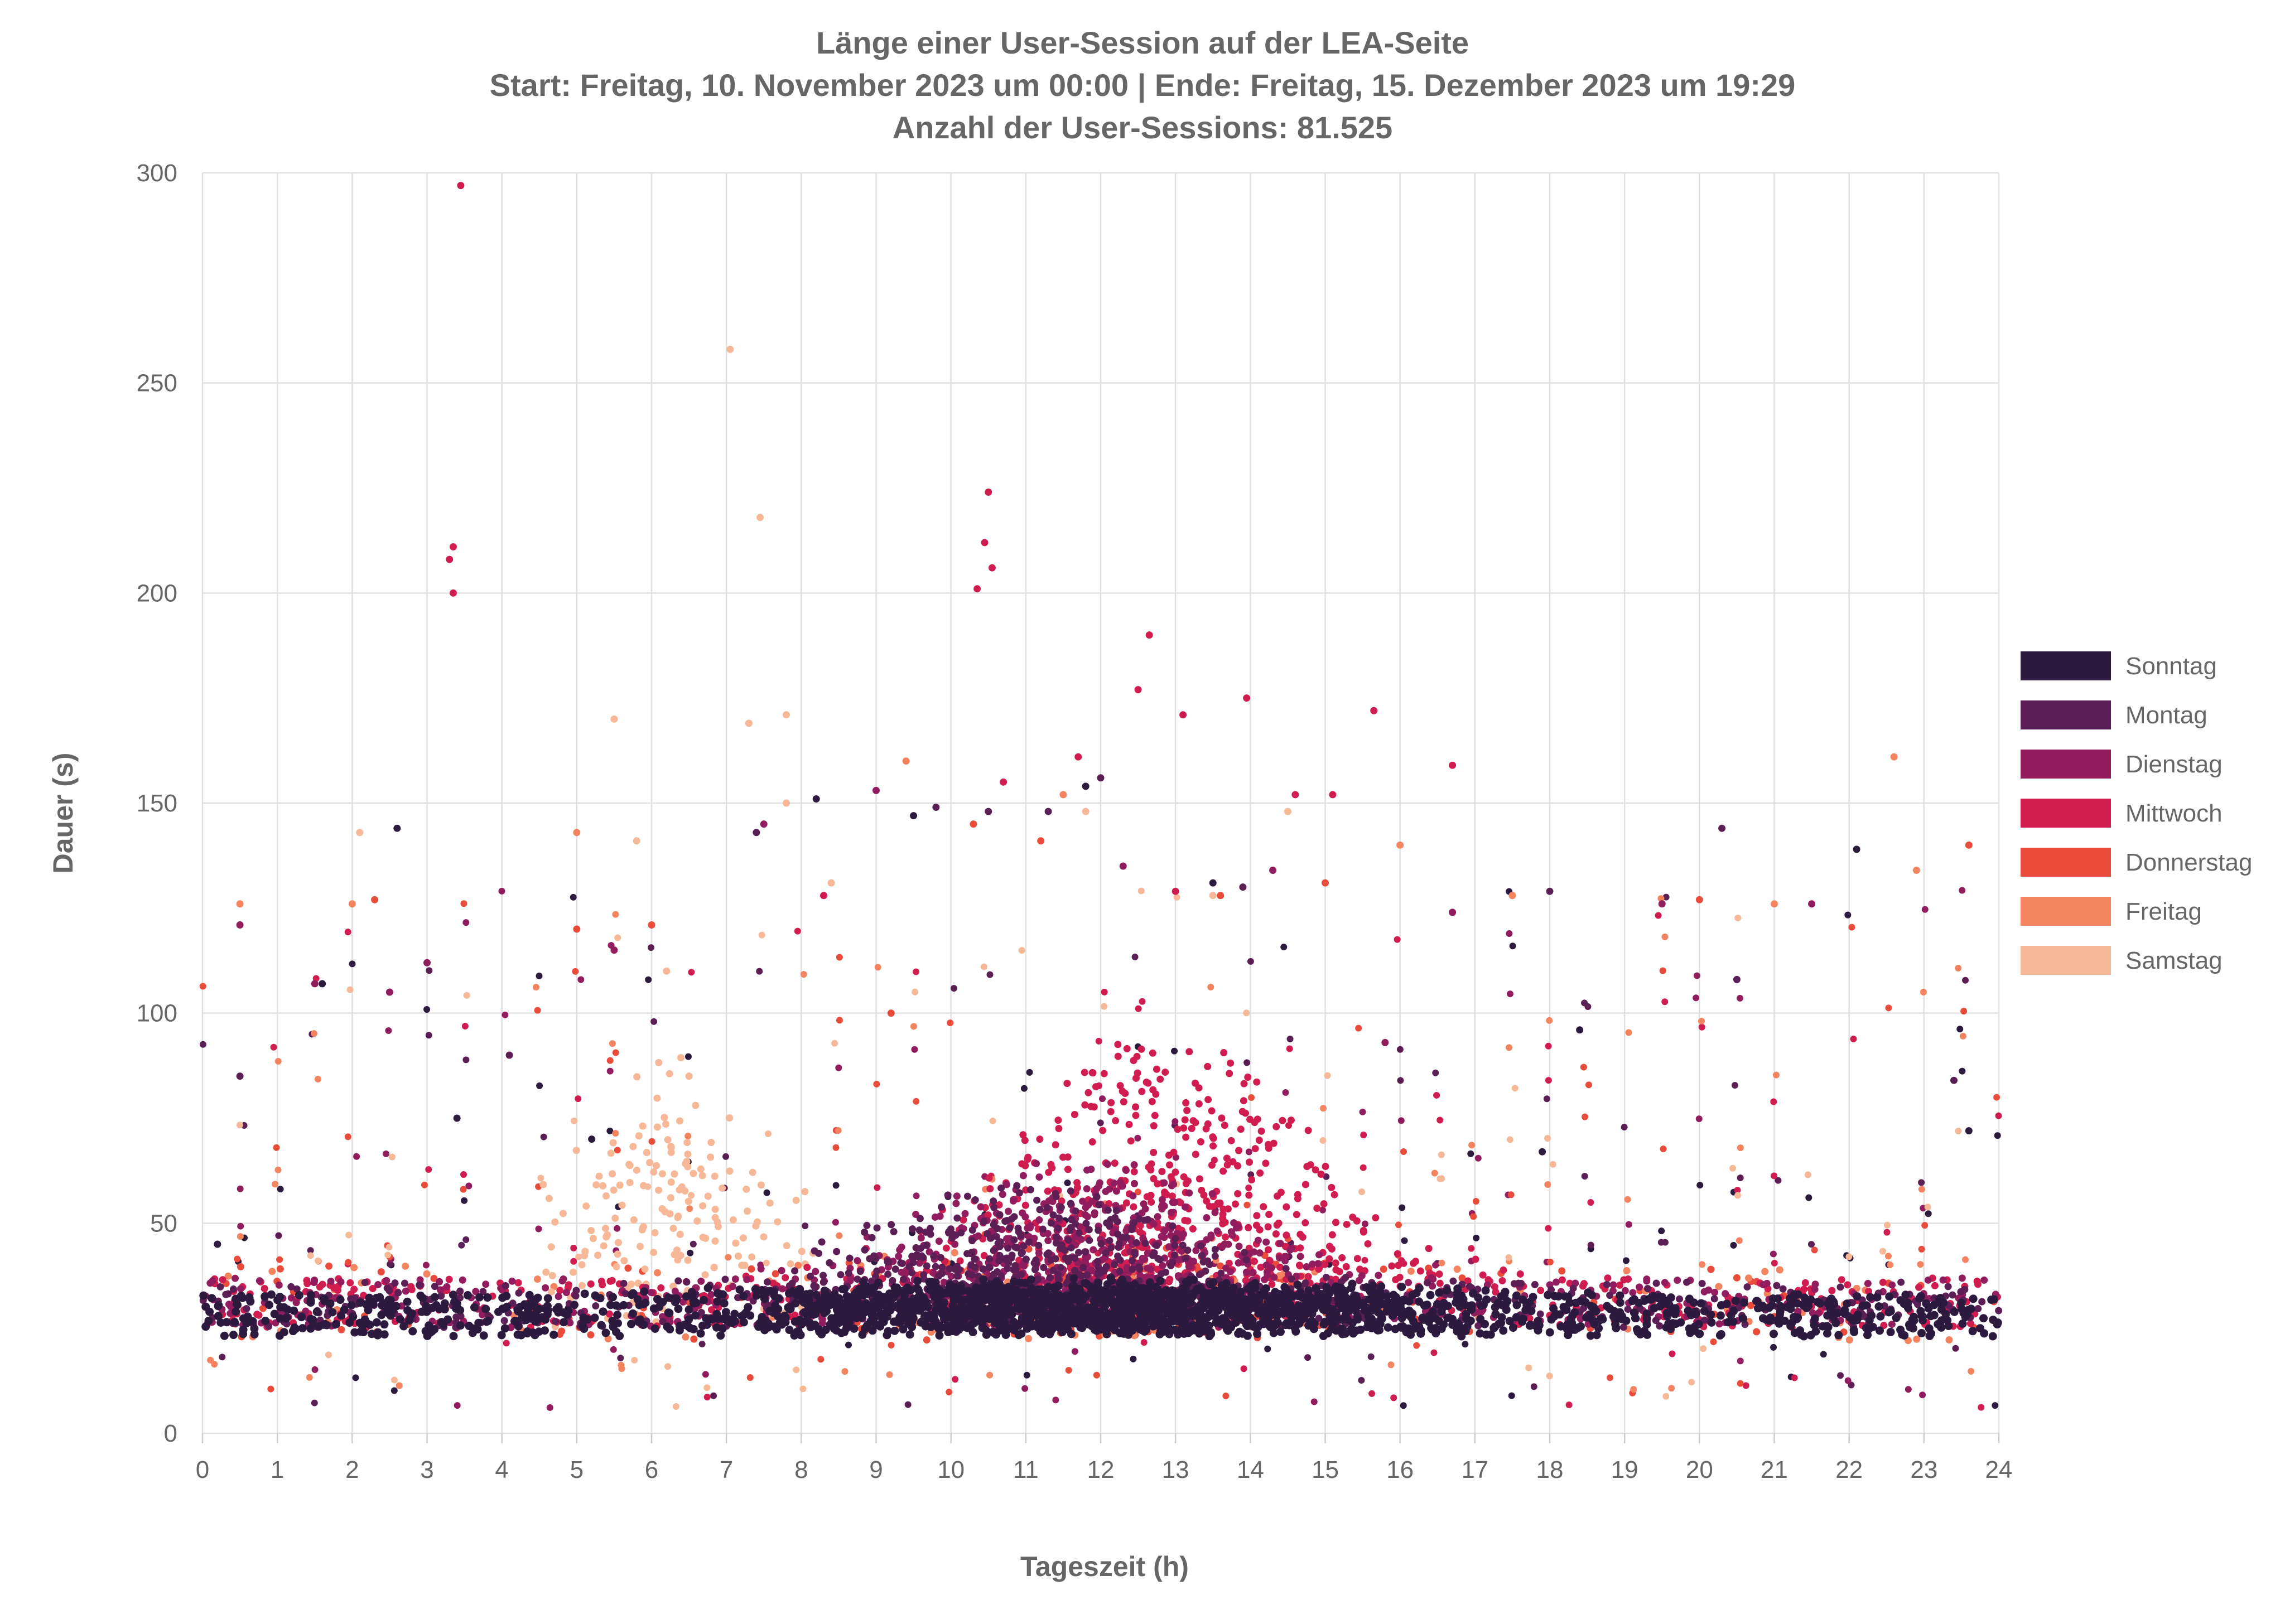  Describe the element at coordinates (1142, 127) in the screenshot. I see `chart-session-count: Anzahl der User-Sessions: 81.525` at that location.